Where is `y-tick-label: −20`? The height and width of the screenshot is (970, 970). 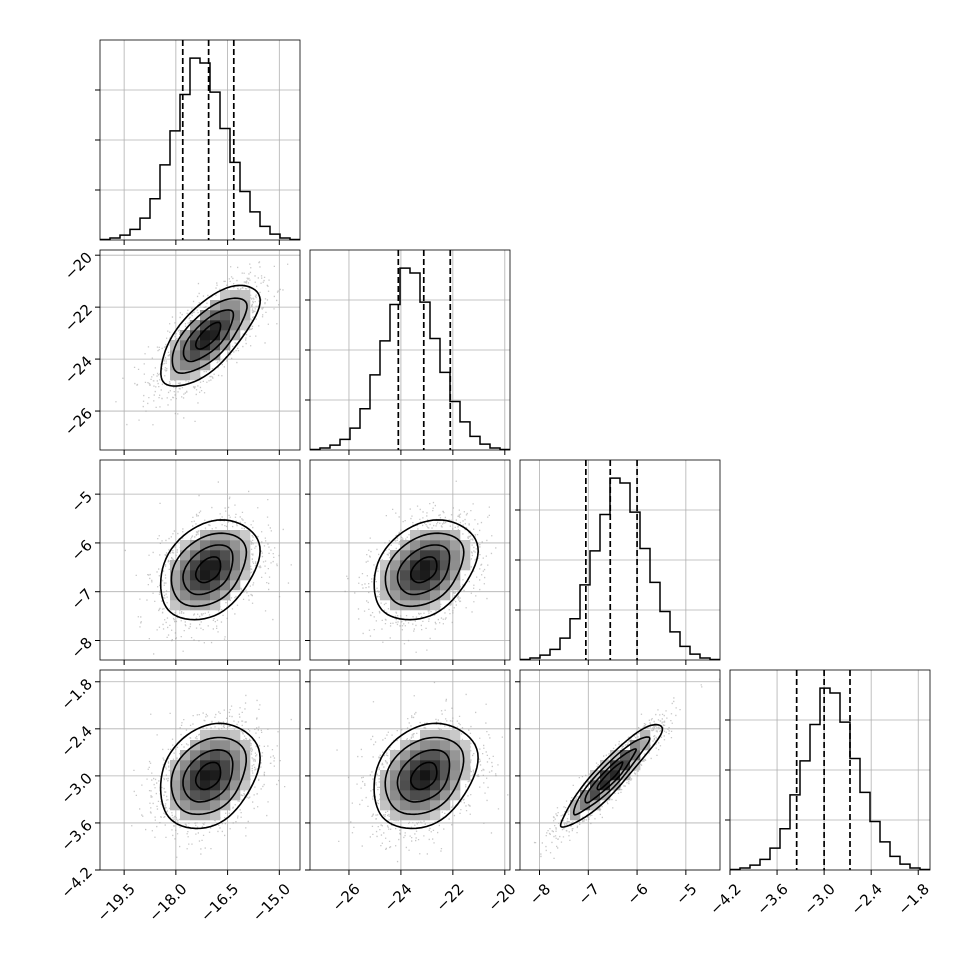 y-tick-label: −20 is located at coordinates (78, 265).